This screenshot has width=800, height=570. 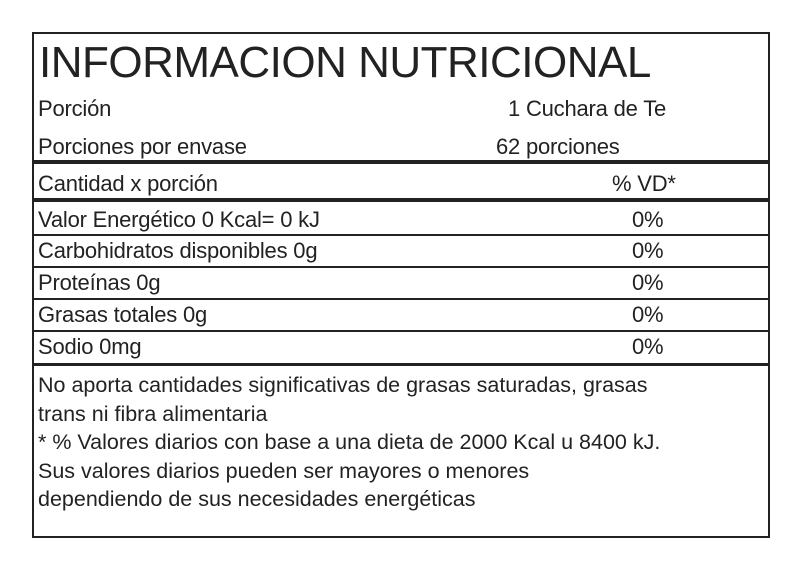 What do you see at coordinates (401, 364) in the screenshot?
I see `section-divider` at bounding box center [401, 364].